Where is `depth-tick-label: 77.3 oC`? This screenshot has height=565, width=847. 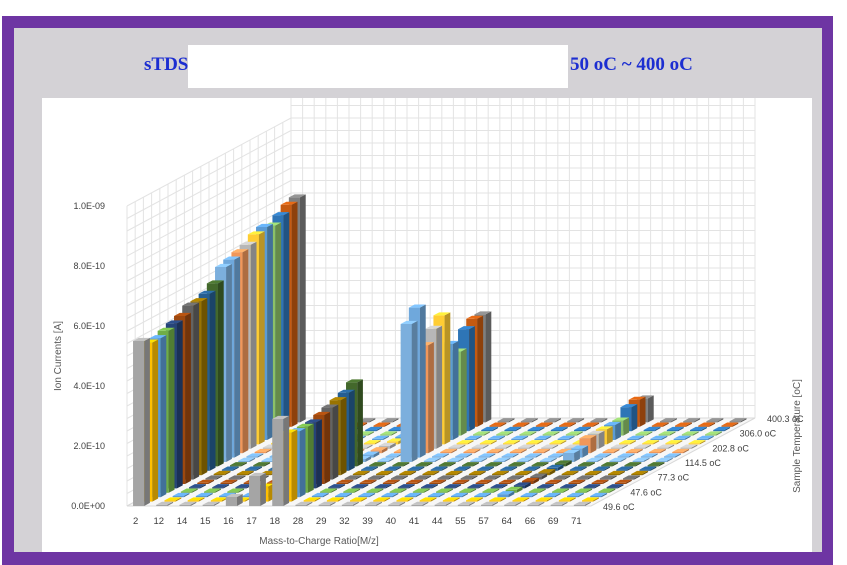
depth-tick-label: 77.3 oC is located at coordinates (674, 478).